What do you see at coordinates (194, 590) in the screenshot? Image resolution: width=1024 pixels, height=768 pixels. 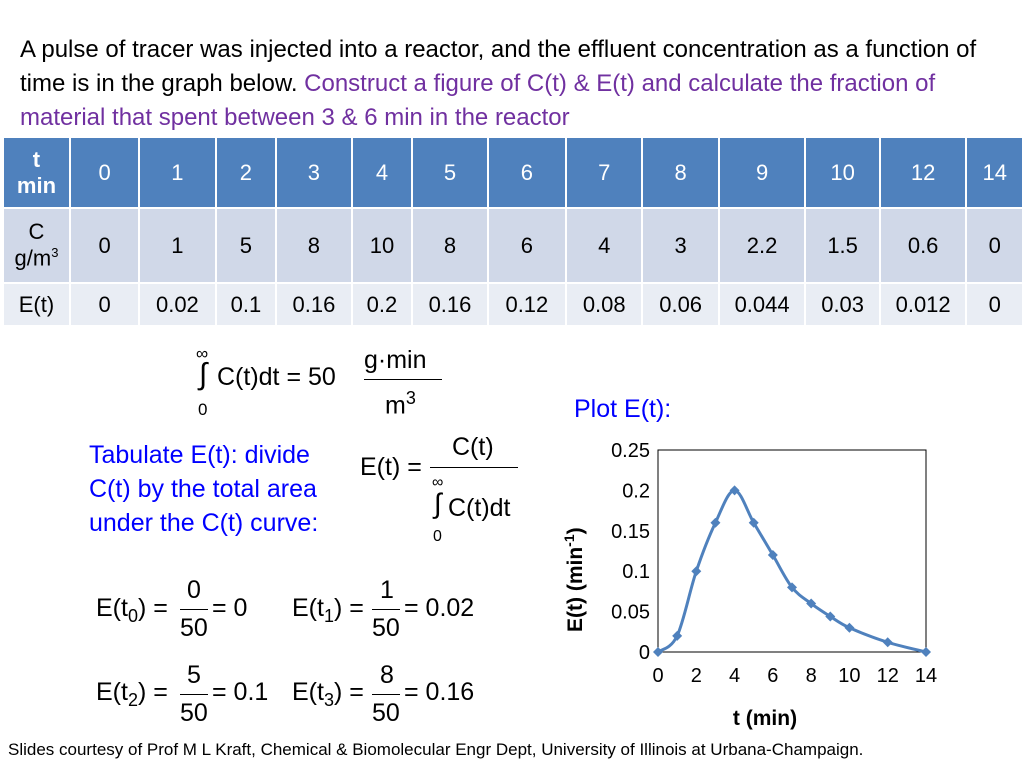 I see `example-numerator: 0` at bounding box center [194, 590].